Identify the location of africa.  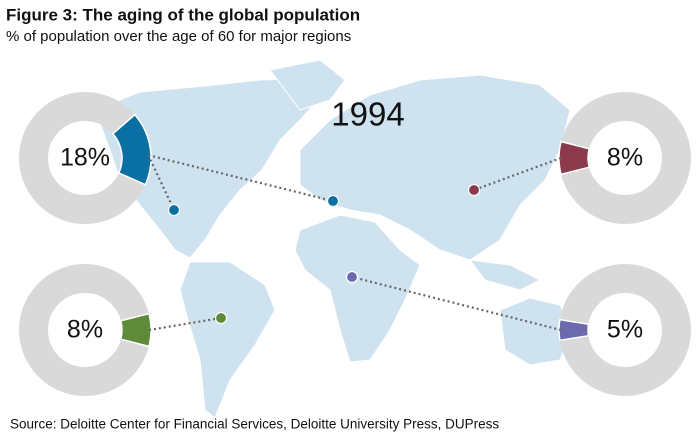
(357, 288).